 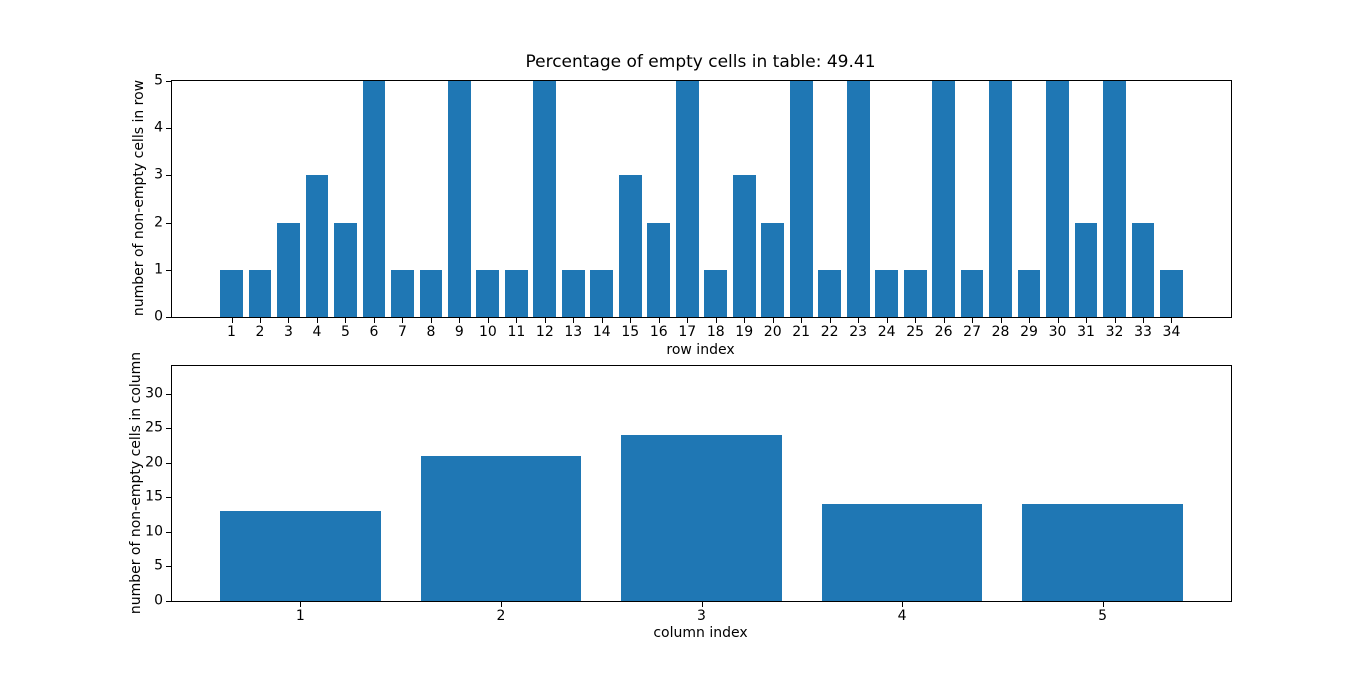 I want to click on x-tick-label: 34, so click(x=1171, y=332).